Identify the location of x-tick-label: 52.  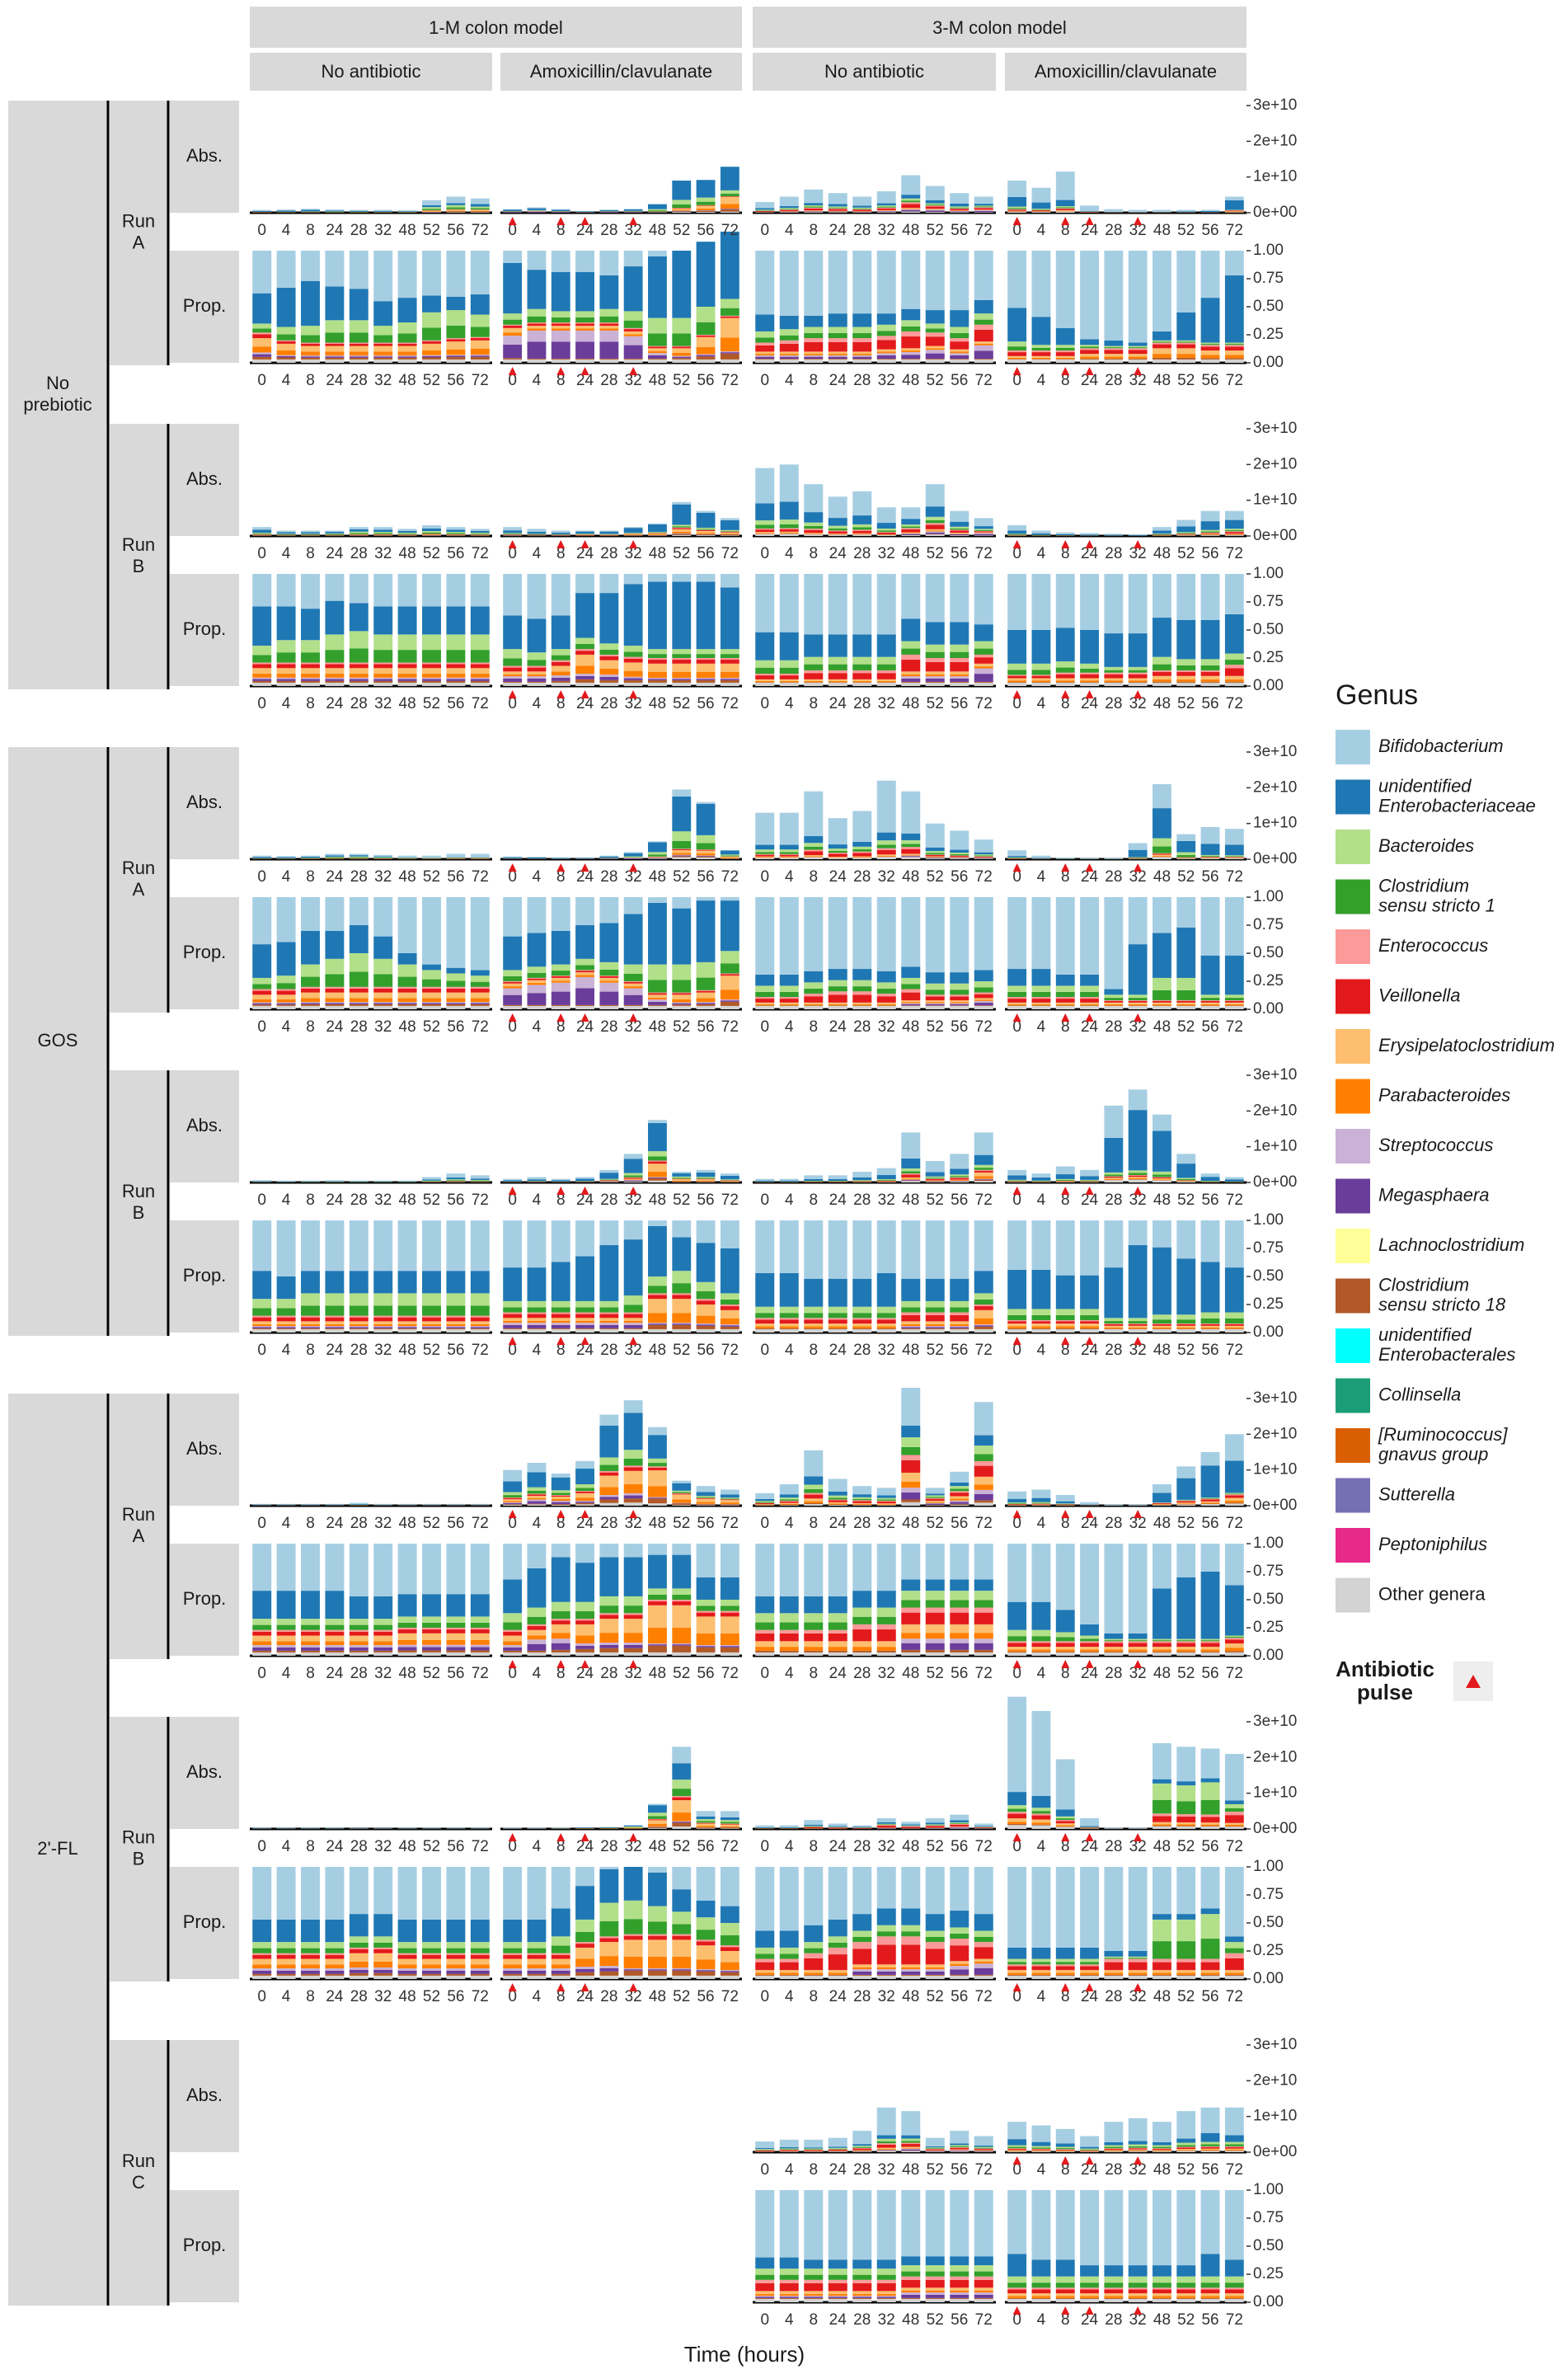
(1186, 381).